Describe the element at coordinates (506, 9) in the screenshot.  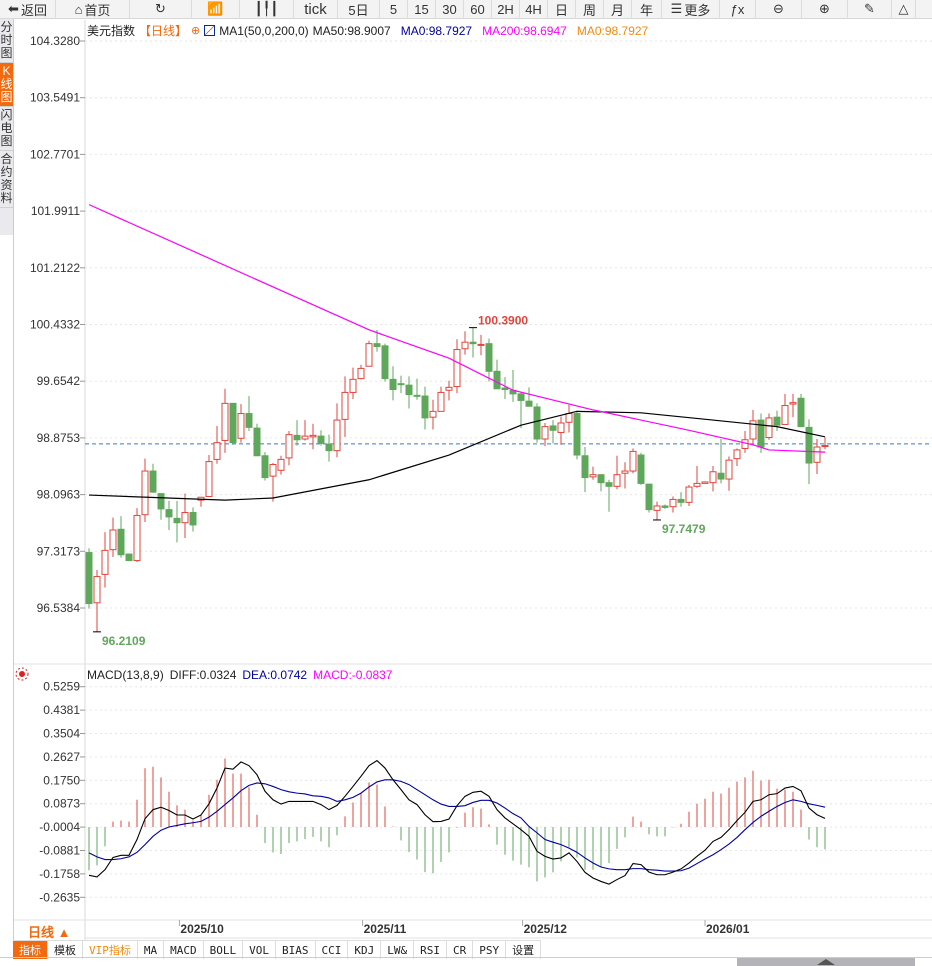
I see `toolbar-button-2H: 2H` at that location.